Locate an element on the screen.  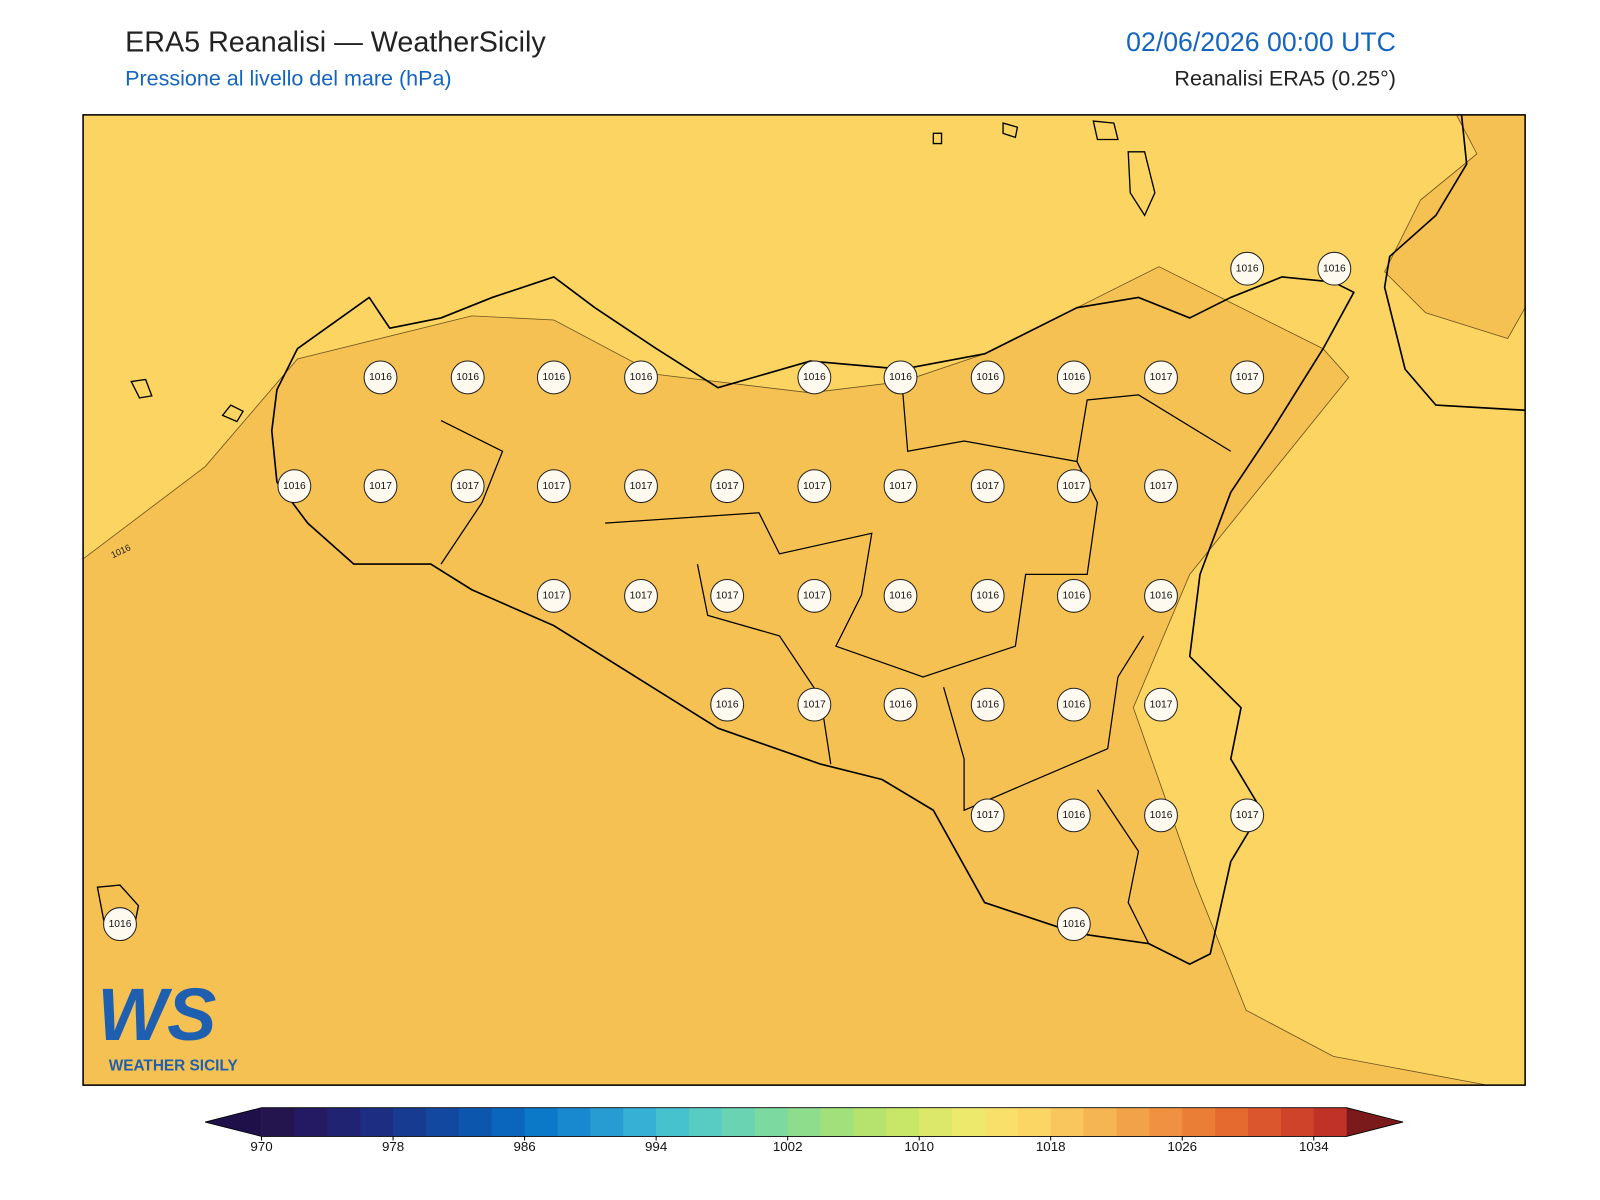
colorbar: 970 978 986 994 1002 1010 1018 1026 1034 is located at coordinates (804, 1130).